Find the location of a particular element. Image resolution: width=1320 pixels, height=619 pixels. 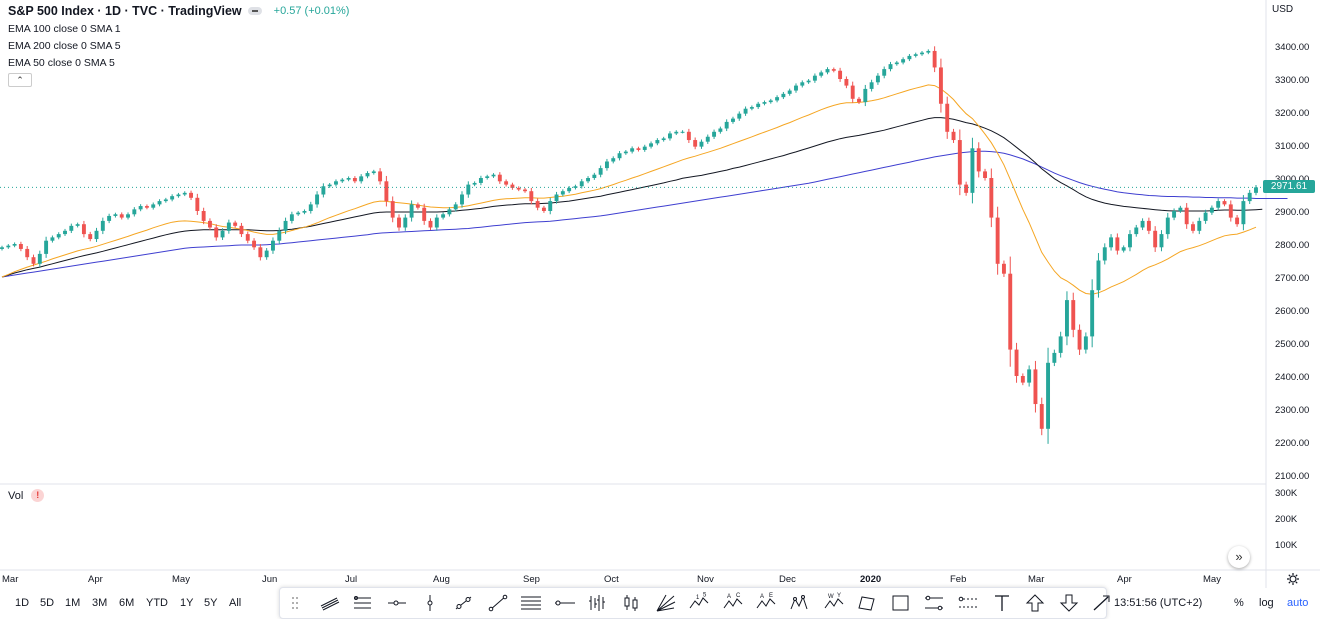

volume-tick-label: 100K is located at coordinates (1286, 545).